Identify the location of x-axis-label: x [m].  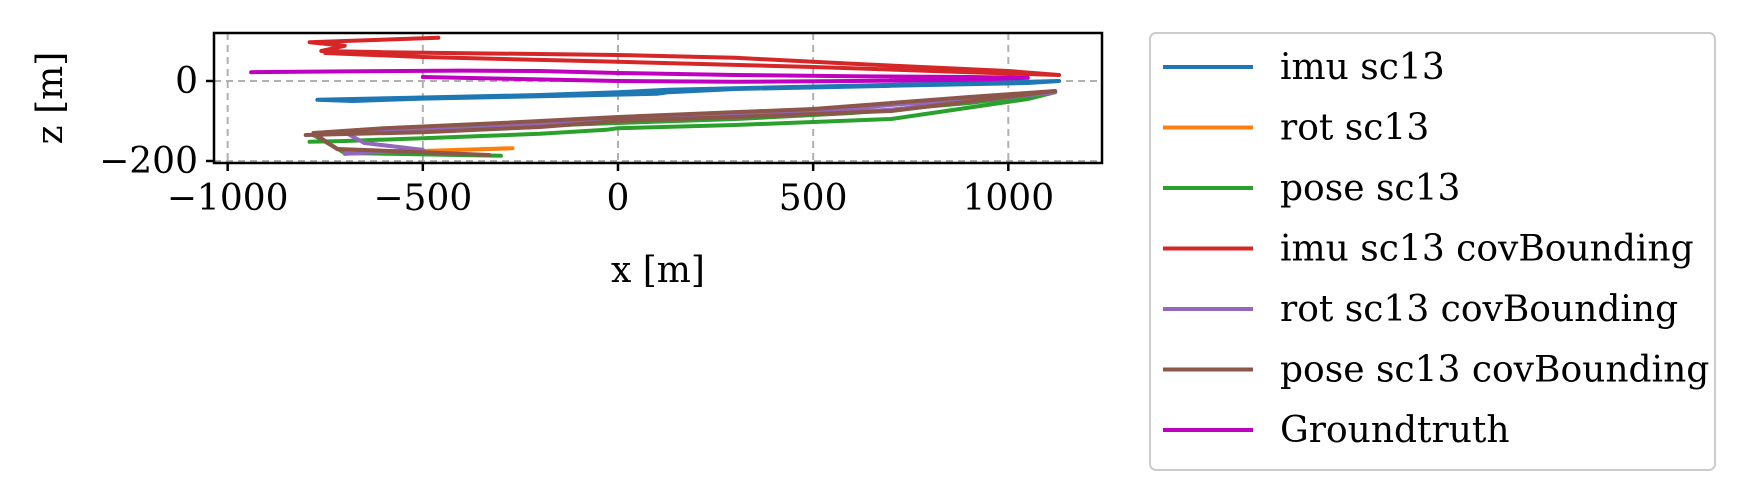
(658, 270).